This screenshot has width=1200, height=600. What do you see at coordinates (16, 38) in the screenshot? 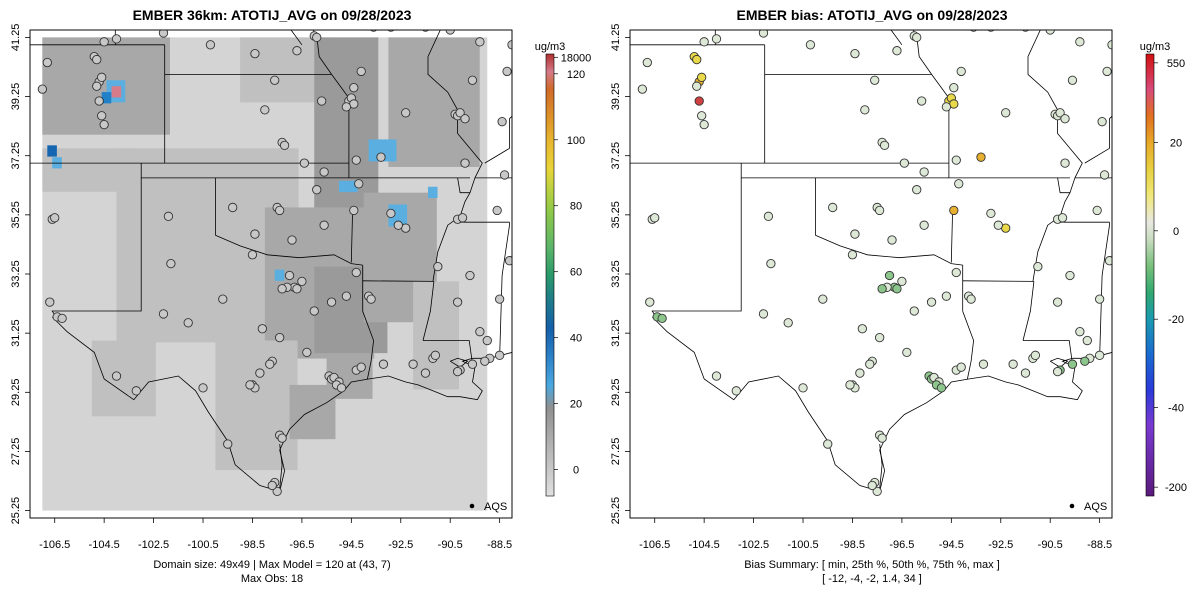
I see `y-tick-label: 41.25` at bounding box center [16, 38].